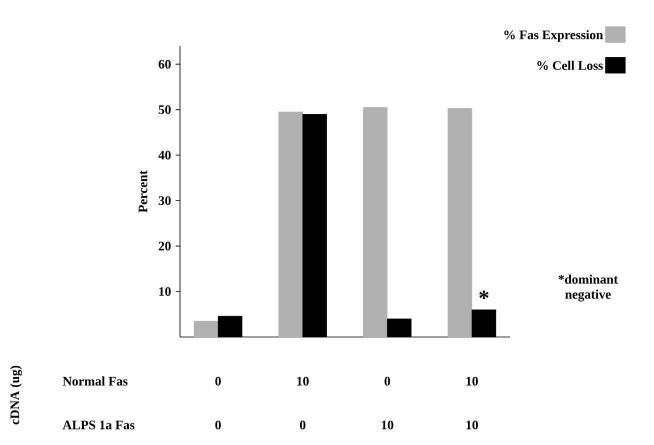 This screenshot has width=654, height=445. Describe the element at coordinates (570, 65) in the screenshot. I see `legend-label: % Cell Loss` at that location.